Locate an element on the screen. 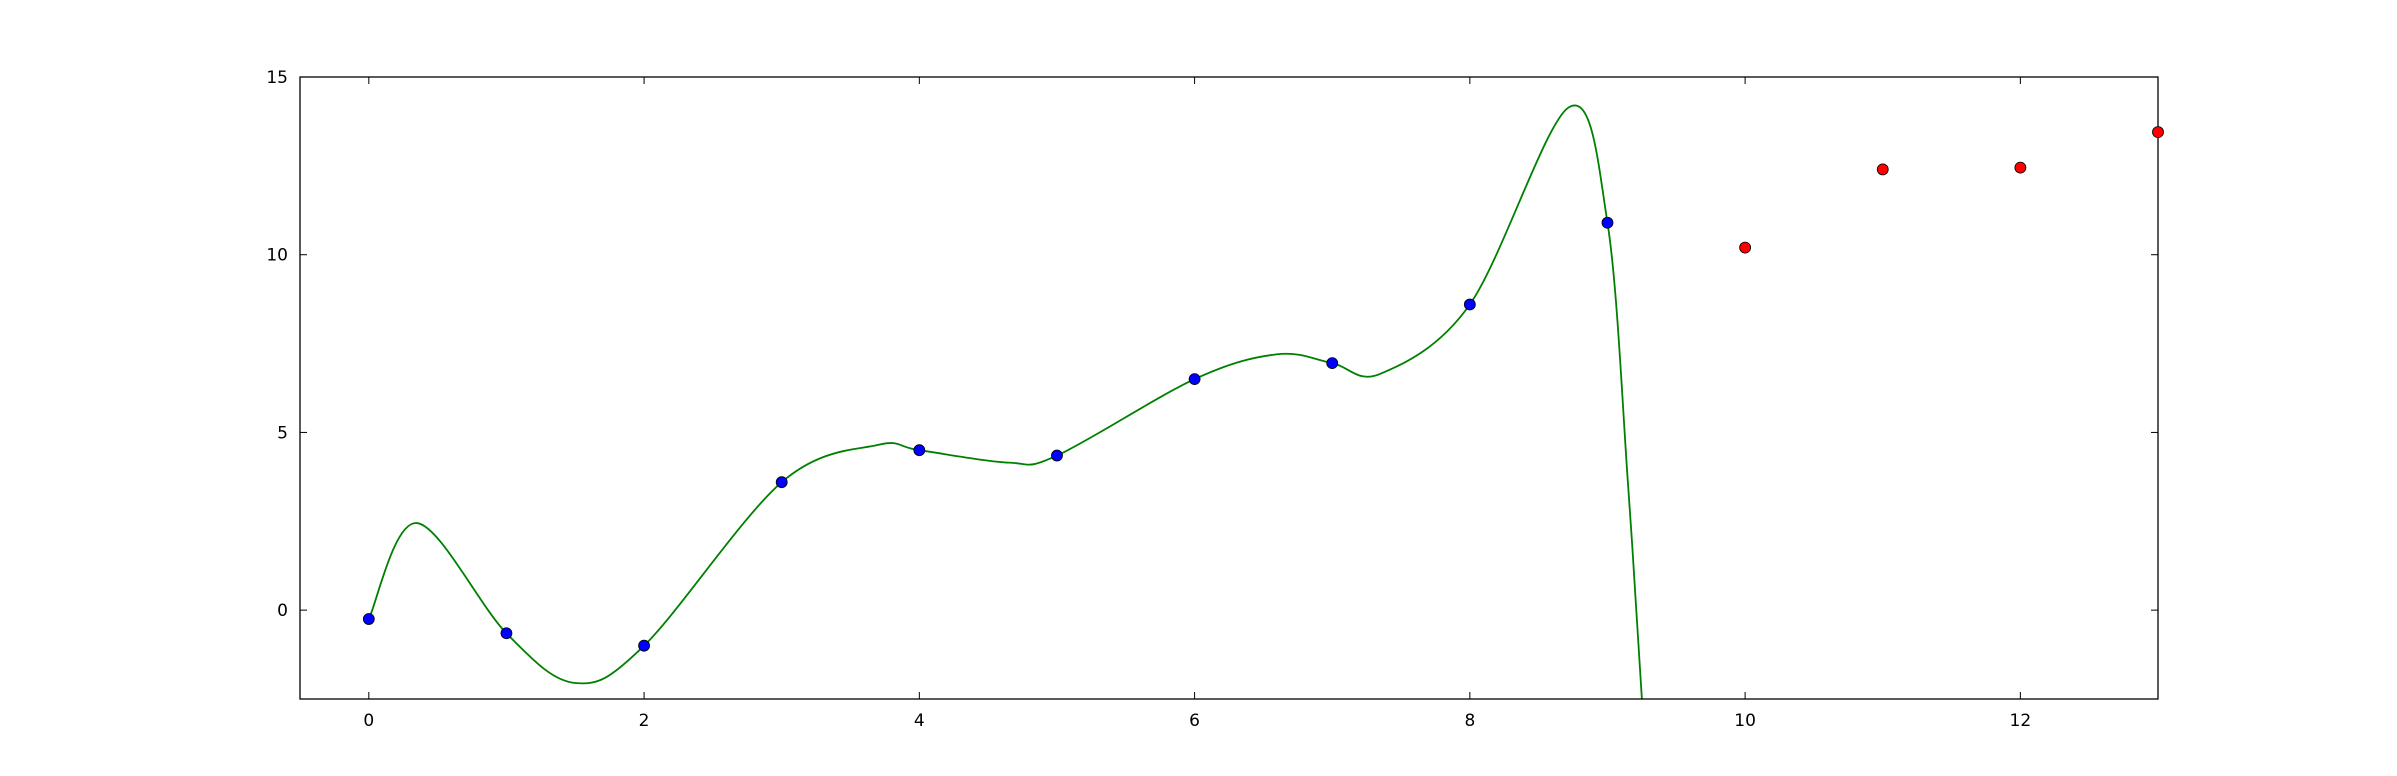 The height and width of the screenshot is (776, 2397). x-tick-label: 10 is located at coordinates (1745, 721).